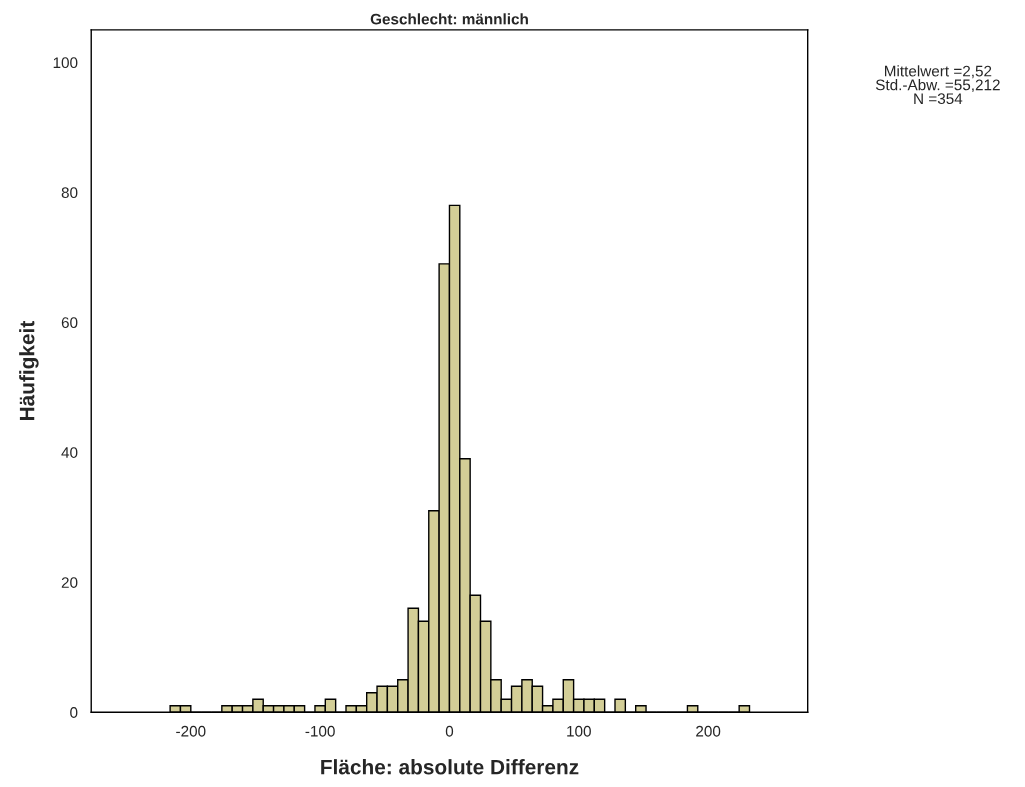  Describe the element at coordinates (69, 582) in the screenshot. I see `y-tick-label: 20` at that location.